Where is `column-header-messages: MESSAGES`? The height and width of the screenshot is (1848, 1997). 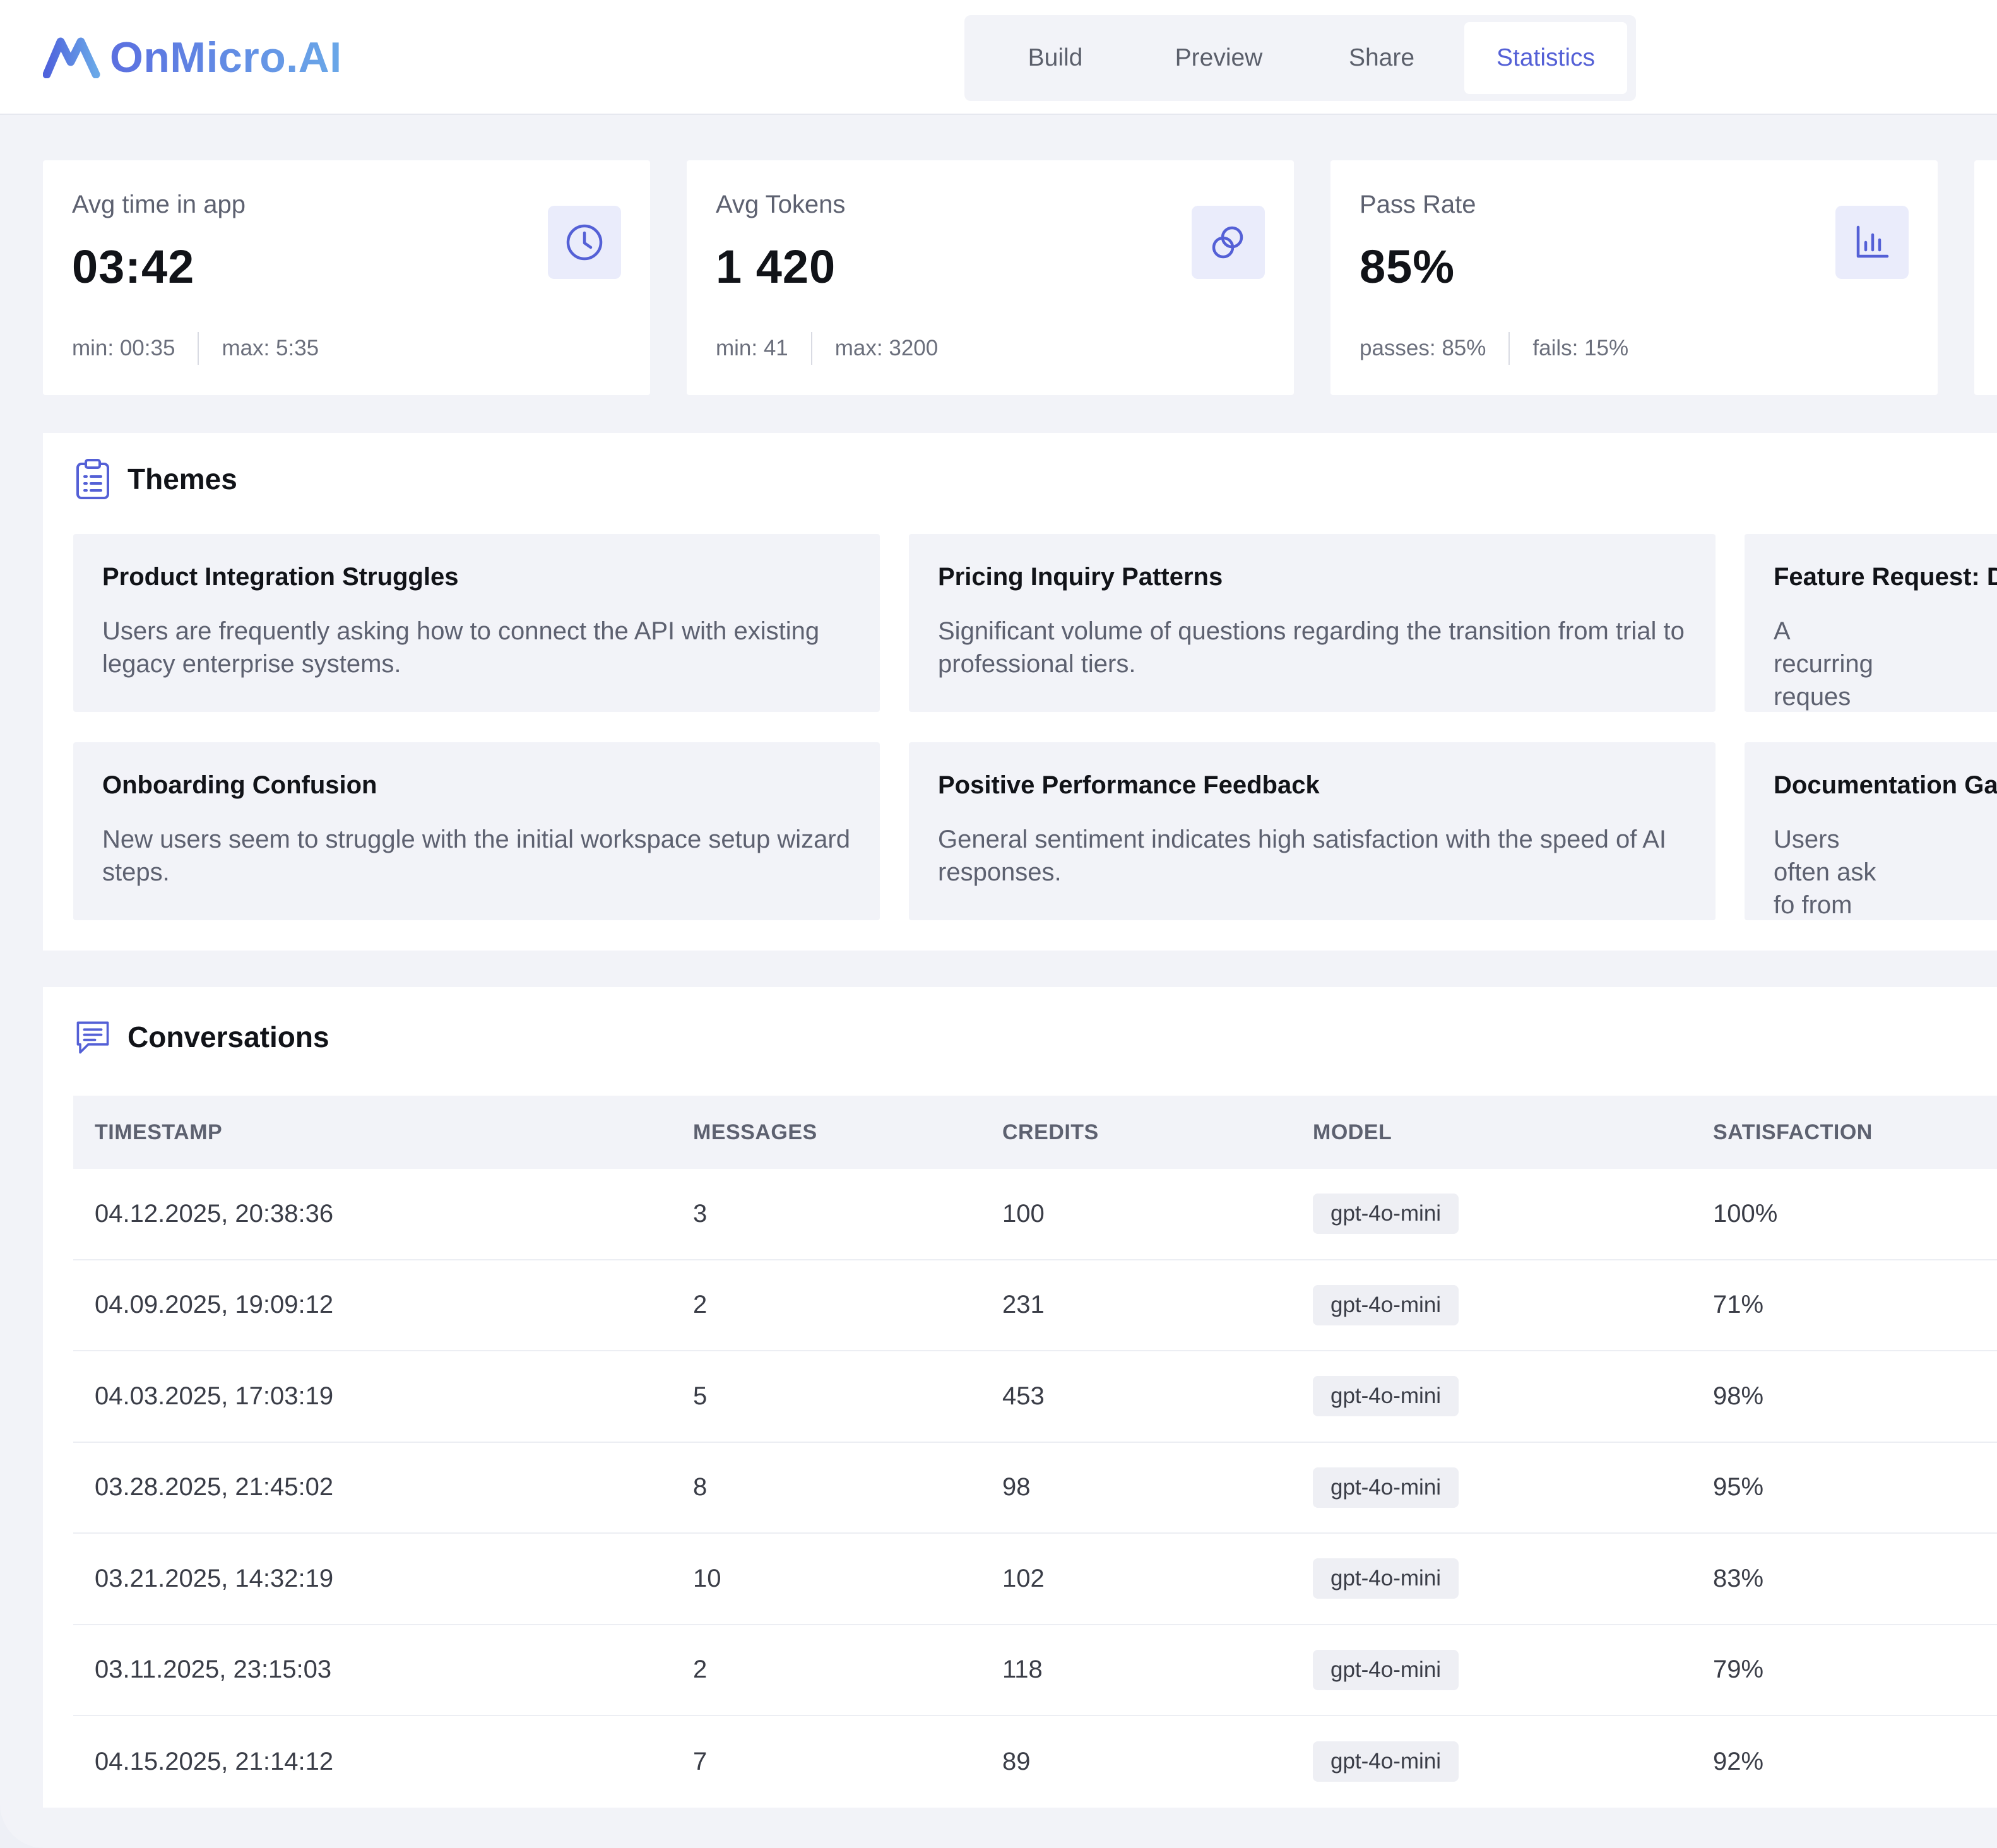 column-header-messages: MESSAGES is located at coordinates (755, 1132).